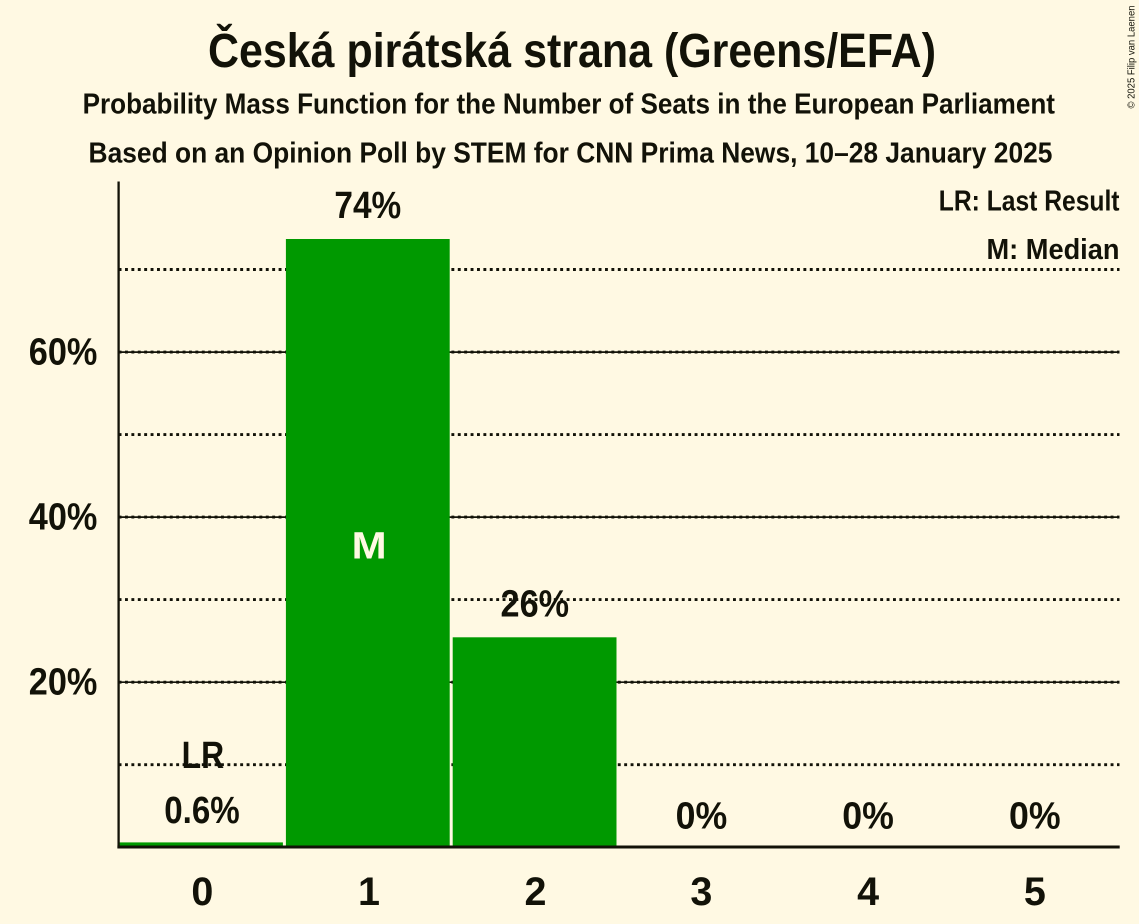 This screenshot has height=924, width=1139. What do you see at coordinates (572, 50) in the screenshot?
I see `svg-text:Česká pirátská strana (Greens/: Česká pirátská strana (Greens/EFA)` at bounding box center [572, 50].